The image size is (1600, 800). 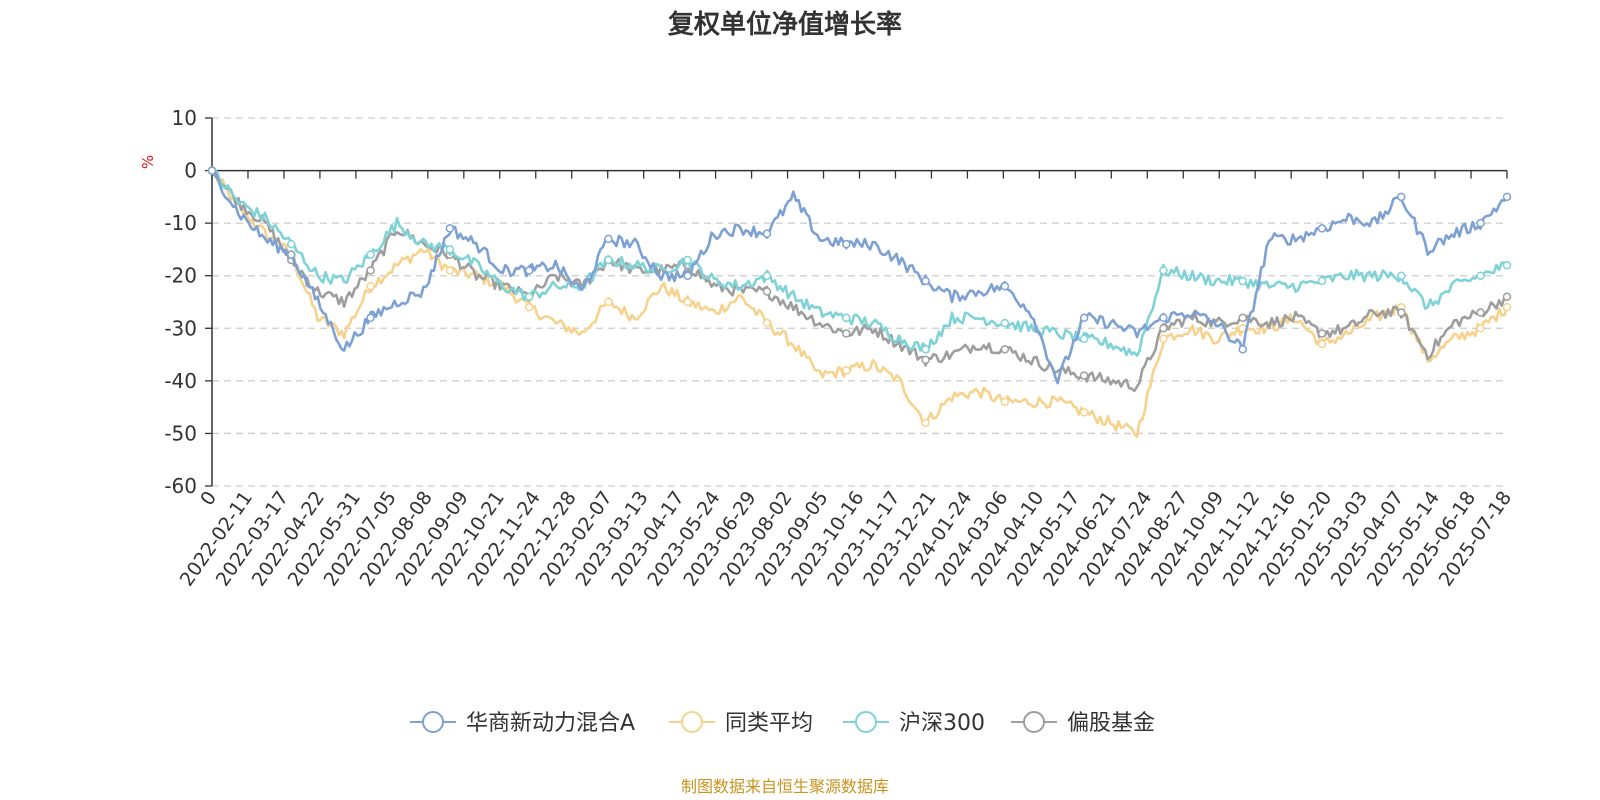 What do you see at coordinates (769, 723) in the screenshot?
I see `legend-label: 同类平均` at bounding box center [769, 723].